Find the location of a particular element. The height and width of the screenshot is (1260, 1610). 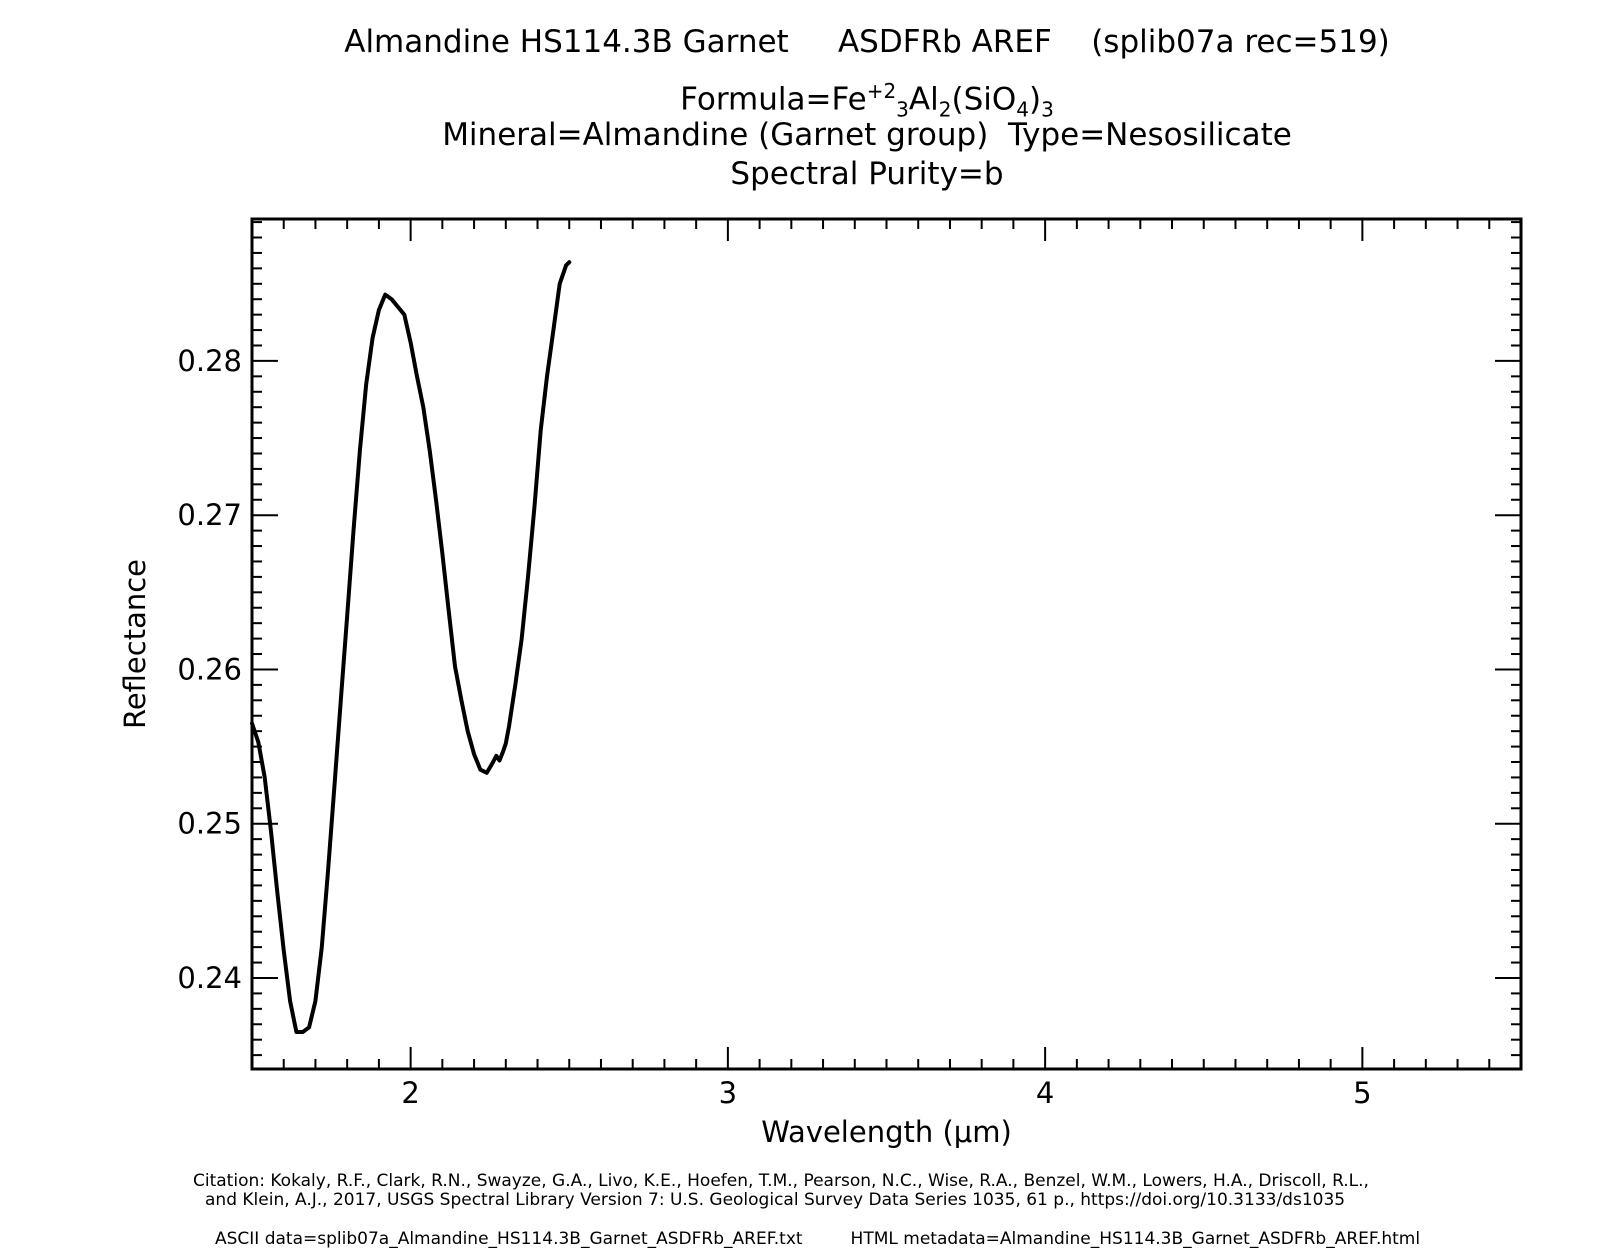

formula-sub4: 3 is located at coordinates (1047, 109).